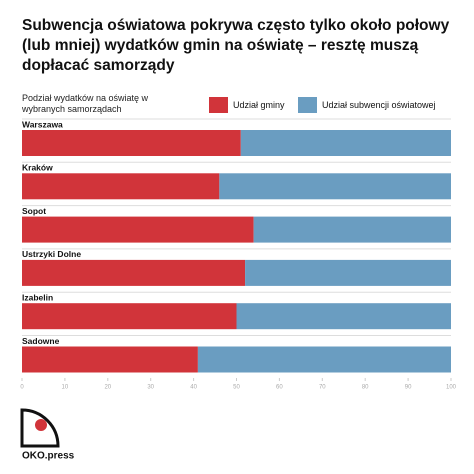  I want to click on category-label: Sadowne, so click(41, 341).